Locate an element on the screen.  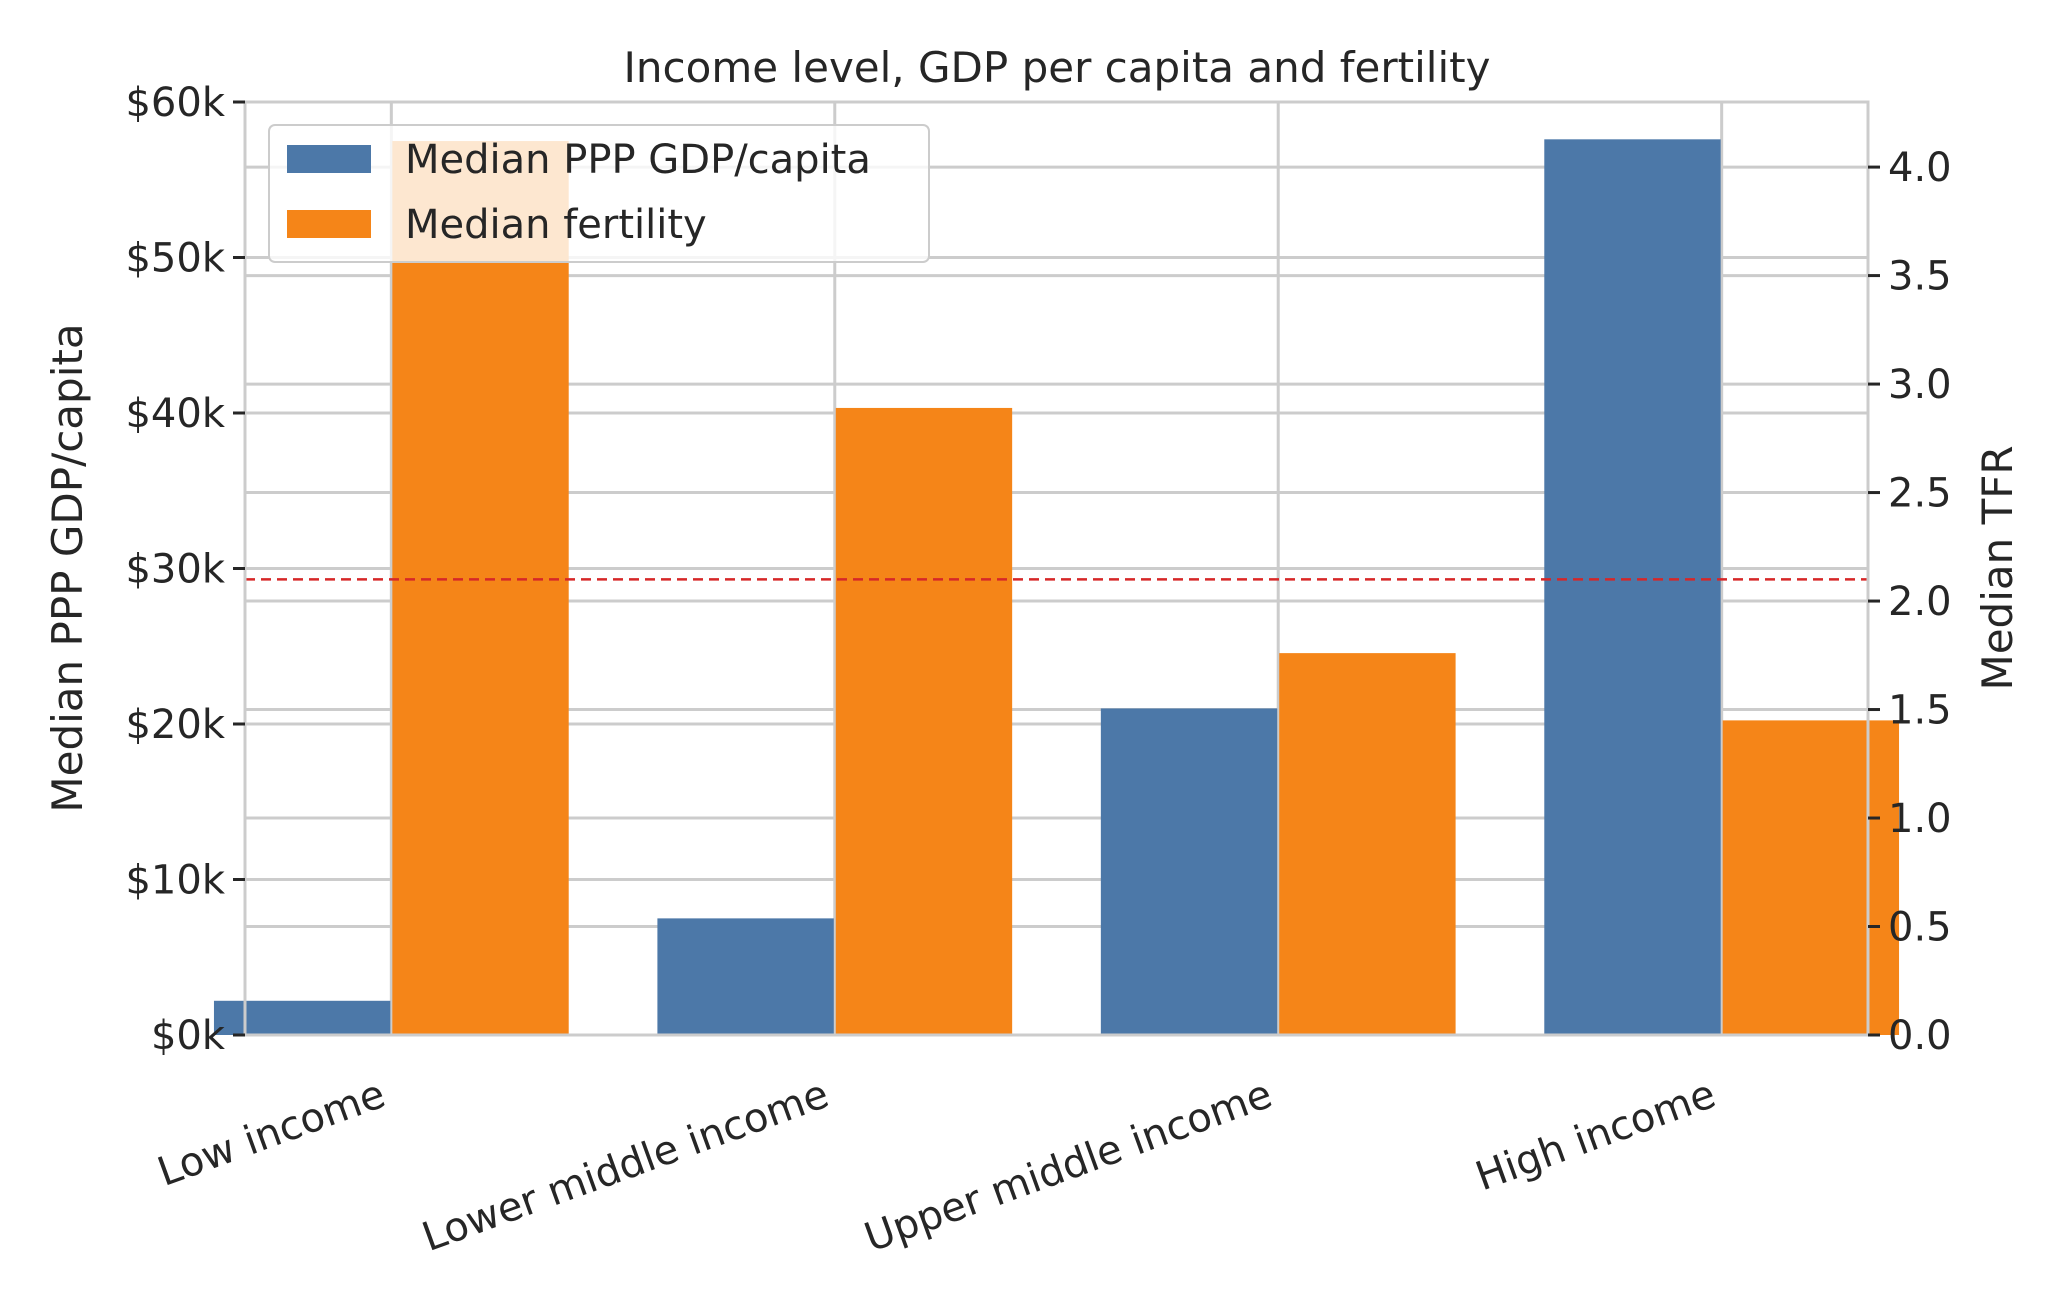
y2-tick-label: 4.0 is located at coordinates (1920, 168).